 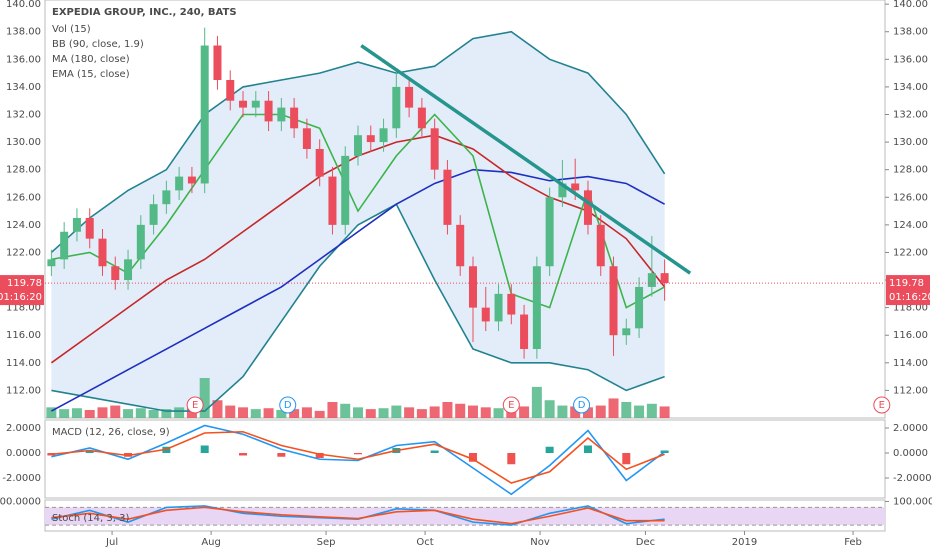 I want to click on pane, so click(x=465, y=459).